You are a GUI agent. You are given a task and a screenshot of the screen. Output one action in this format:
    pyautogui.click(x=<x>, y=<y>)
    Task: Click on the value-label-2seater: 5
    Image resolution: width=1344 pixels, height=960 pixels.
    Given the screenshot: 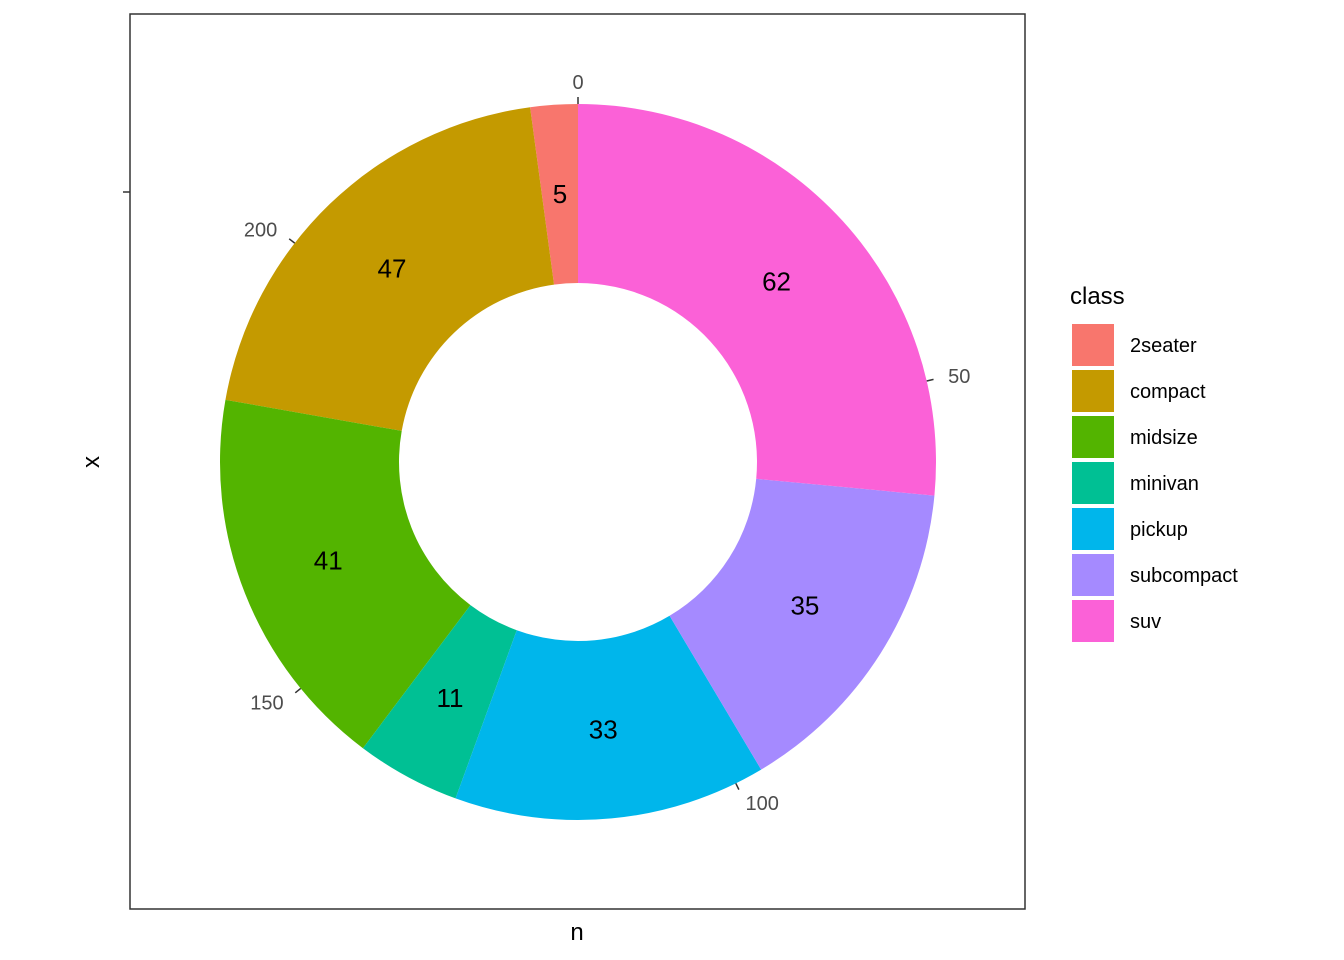 What is the action you would take?
    pyautogui.click(x=560, y=194)
    